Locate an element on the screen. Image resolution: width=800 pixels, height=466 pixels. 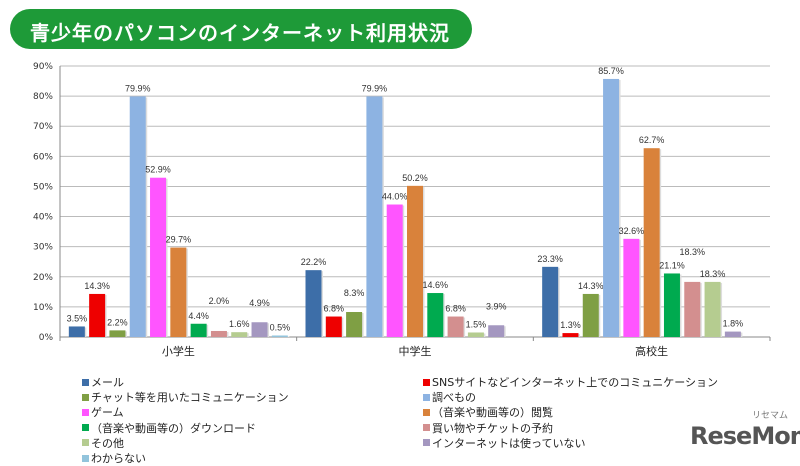
legend-item: チャット等を用いたコミュニケーション is located at coordinates (185, 397).